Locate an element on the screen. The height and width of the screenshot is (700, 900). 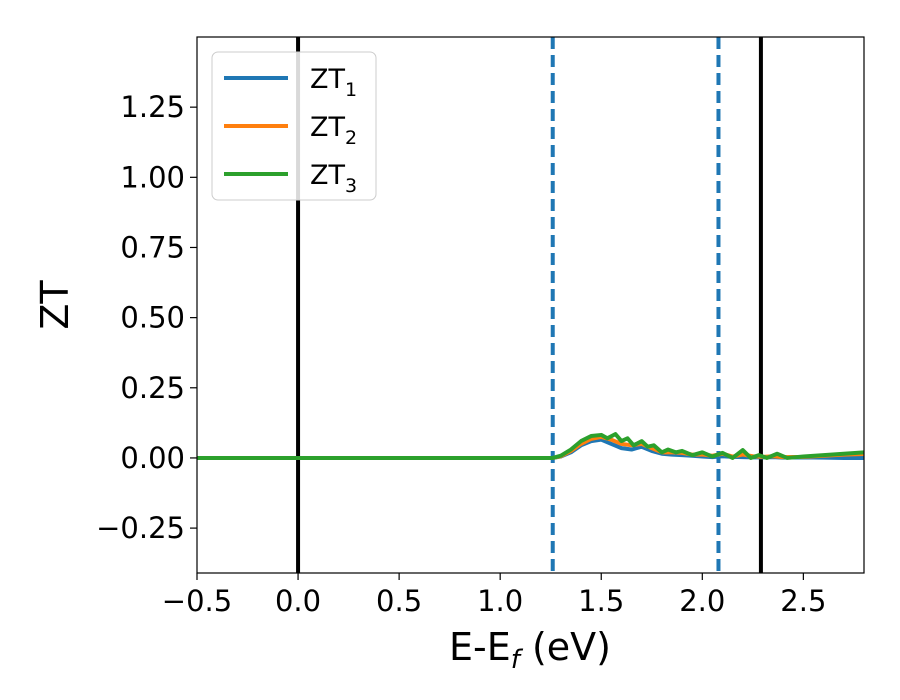
y-tick-label: 1.00 is located at coordinates (152, 177).